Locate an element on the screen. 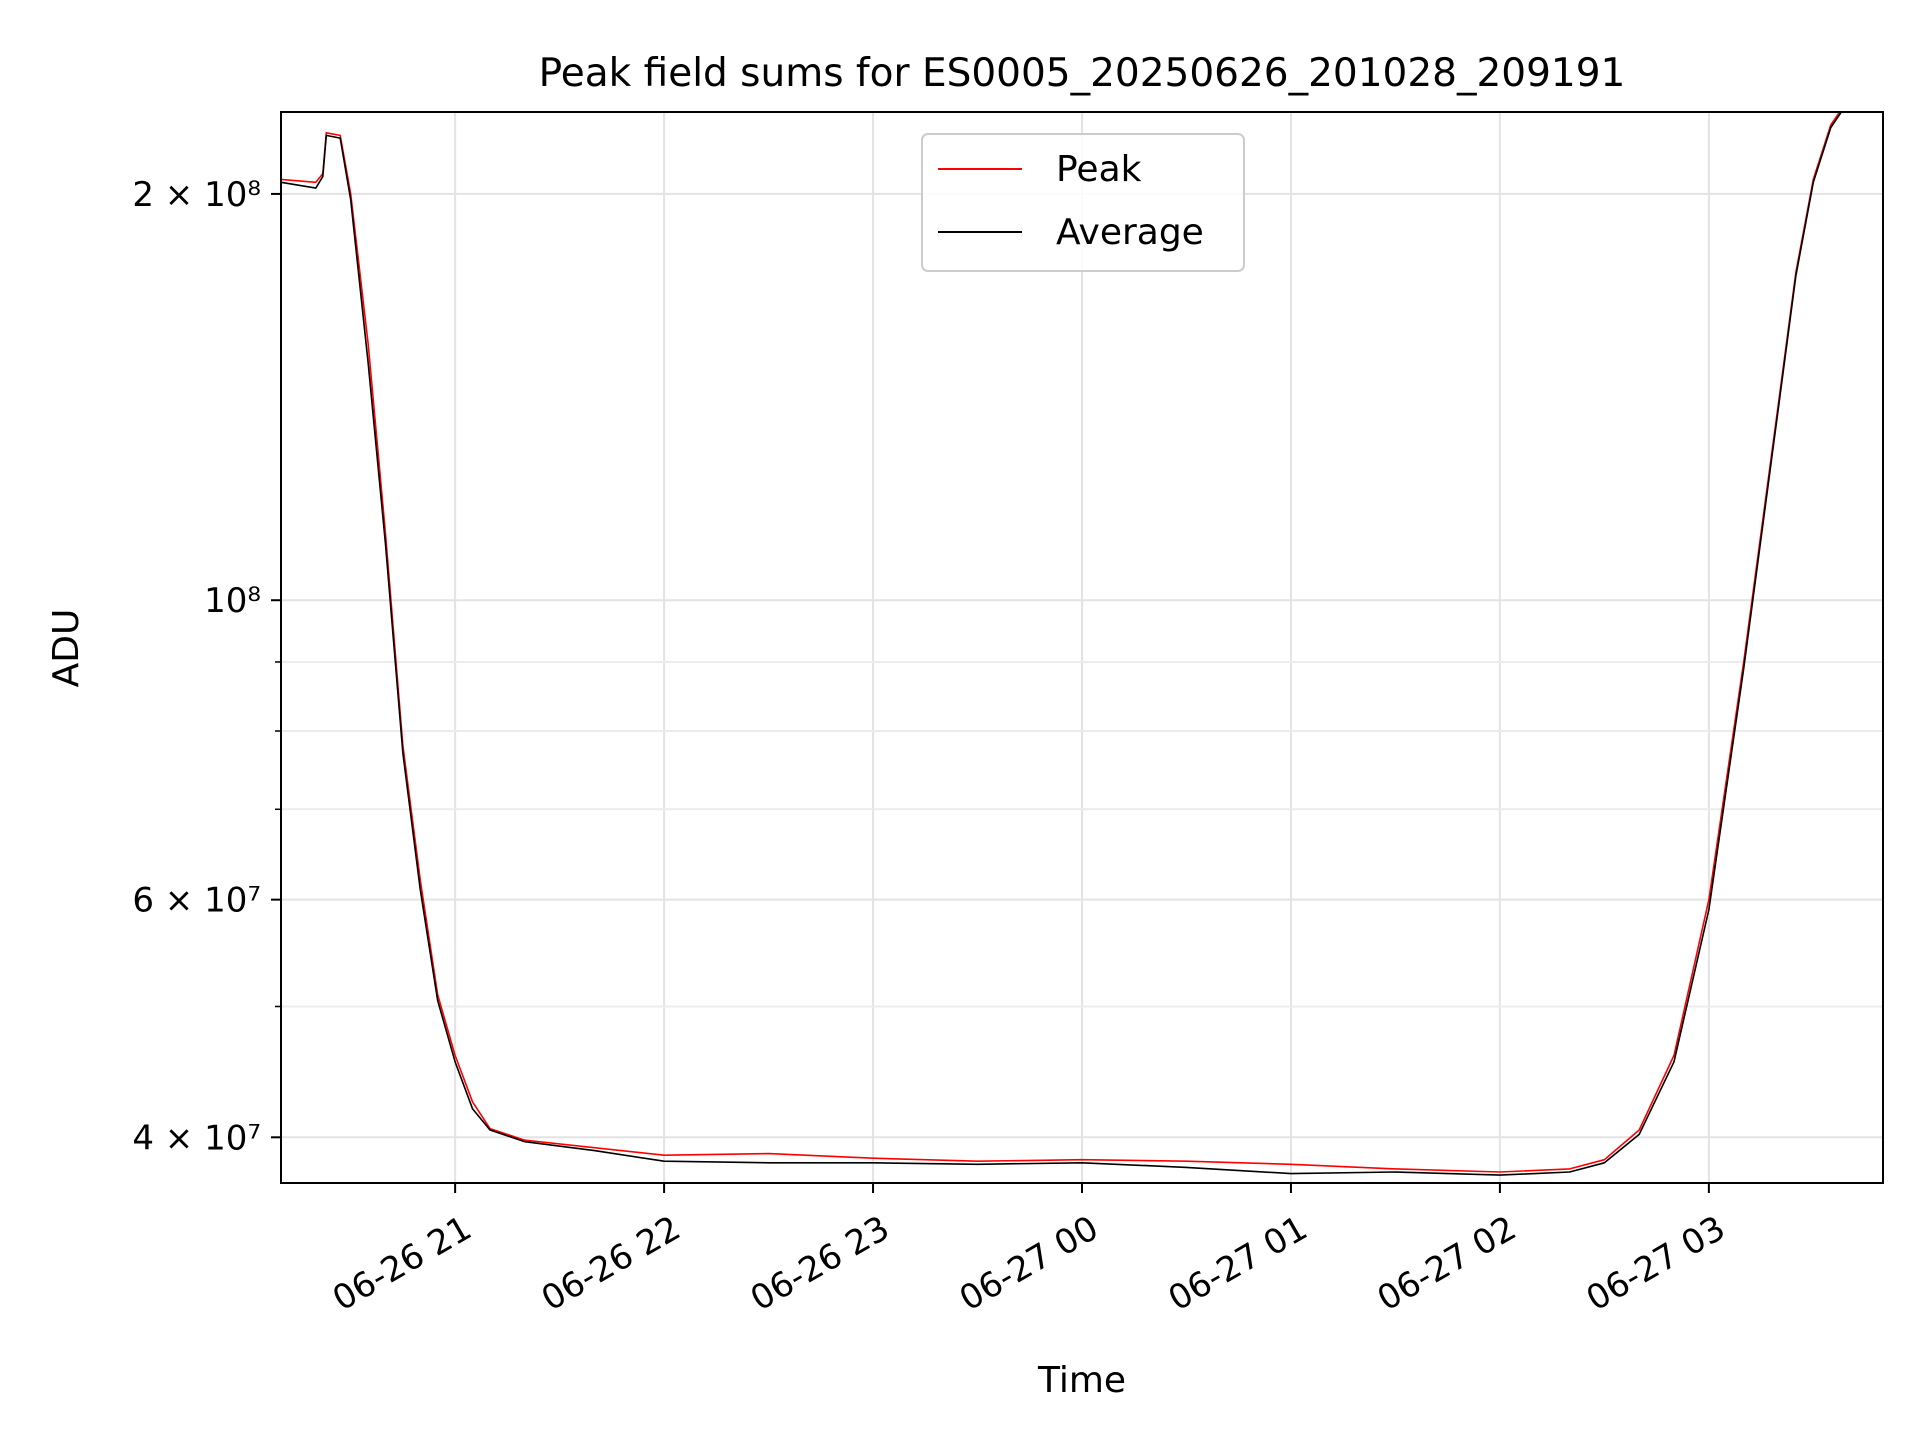 This screenshot has width=1920, height=1444. legend-label-average: Average is located at coordinates (1130, 232).